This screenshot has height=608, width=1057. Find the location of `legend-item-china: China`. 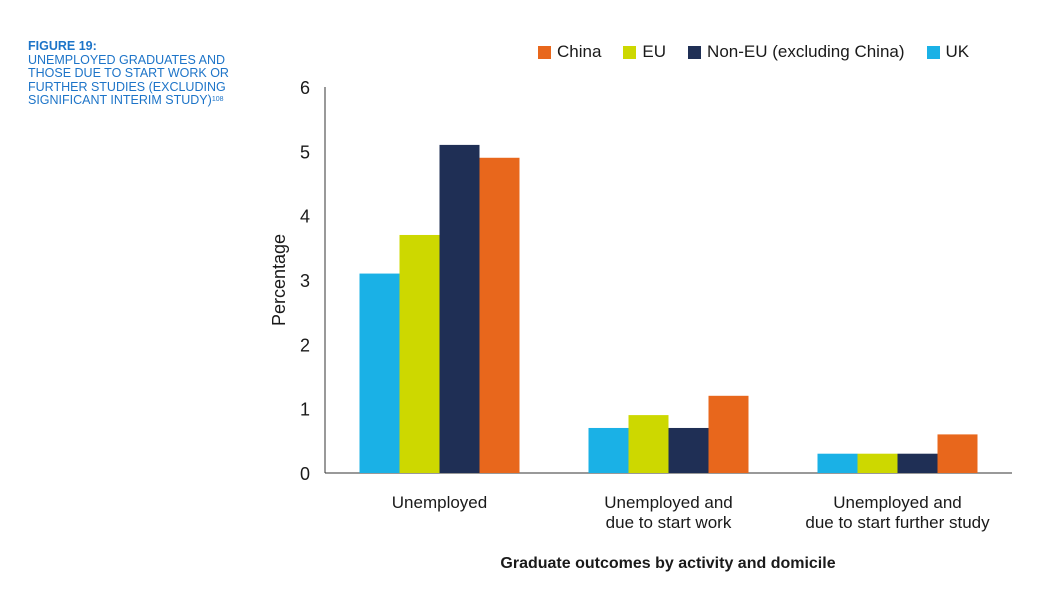

legend-item-china: China is located at coordinates (569, 52).